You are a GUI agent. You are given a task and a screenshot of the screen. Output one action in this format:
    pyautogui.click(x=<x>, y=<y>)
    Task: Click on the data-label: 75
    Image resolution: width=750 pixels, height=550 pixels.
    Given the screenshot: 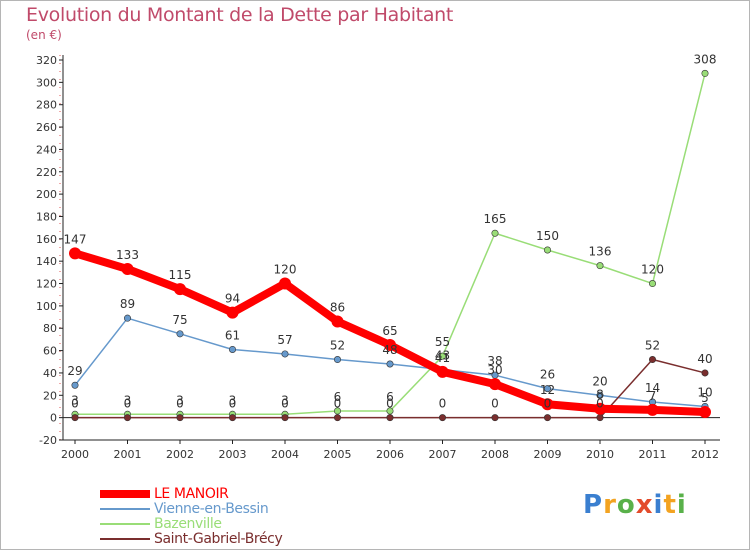 What is the action you would take?
    pyautogui.click(x=179, y=320)
    